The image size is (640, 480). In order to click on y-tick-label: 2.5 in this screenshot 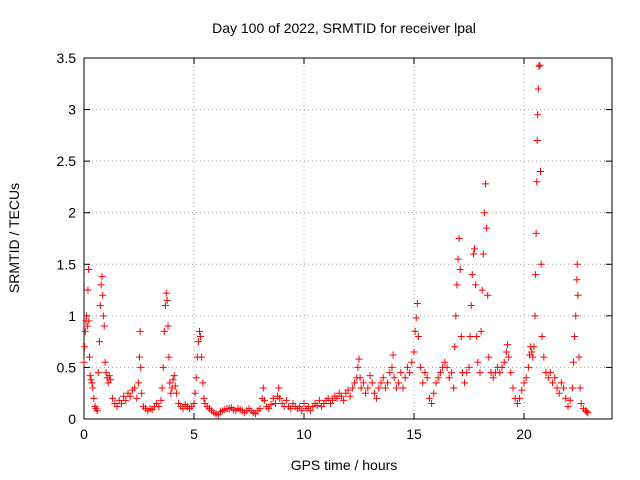, I will do `click(67, 161)`.